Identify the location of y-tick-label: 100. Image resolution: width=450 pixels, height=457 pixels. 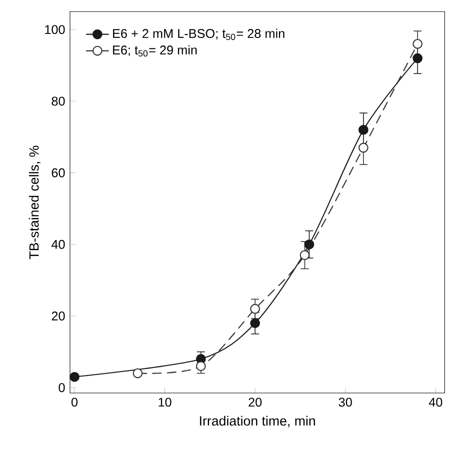
(55, 29).